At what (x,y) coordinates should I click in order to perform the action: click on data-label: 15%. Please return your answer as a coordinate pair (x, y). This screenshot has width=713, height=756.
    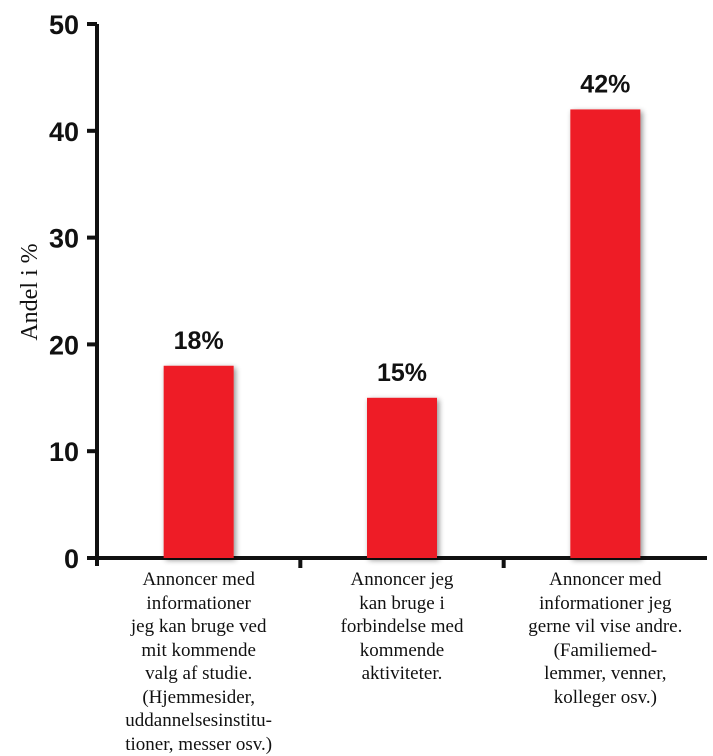
    Looking at the image, I should click on (402, 373).